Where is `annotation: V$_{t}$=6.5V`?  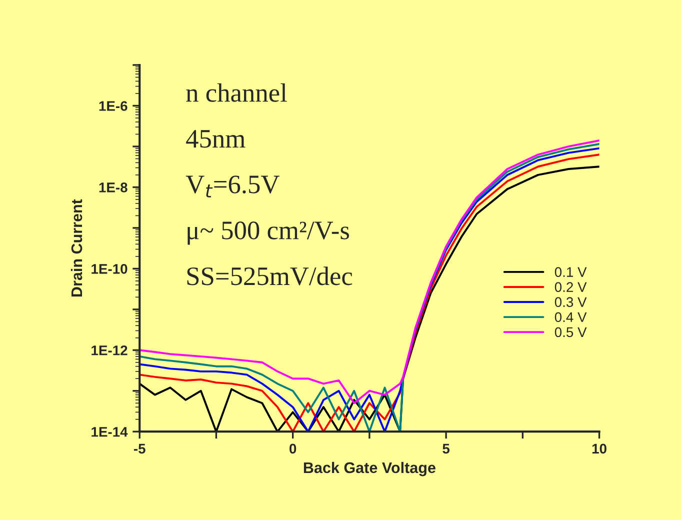 annotation: V$_{t}$=6.5V is located at coordinates (233, 187).